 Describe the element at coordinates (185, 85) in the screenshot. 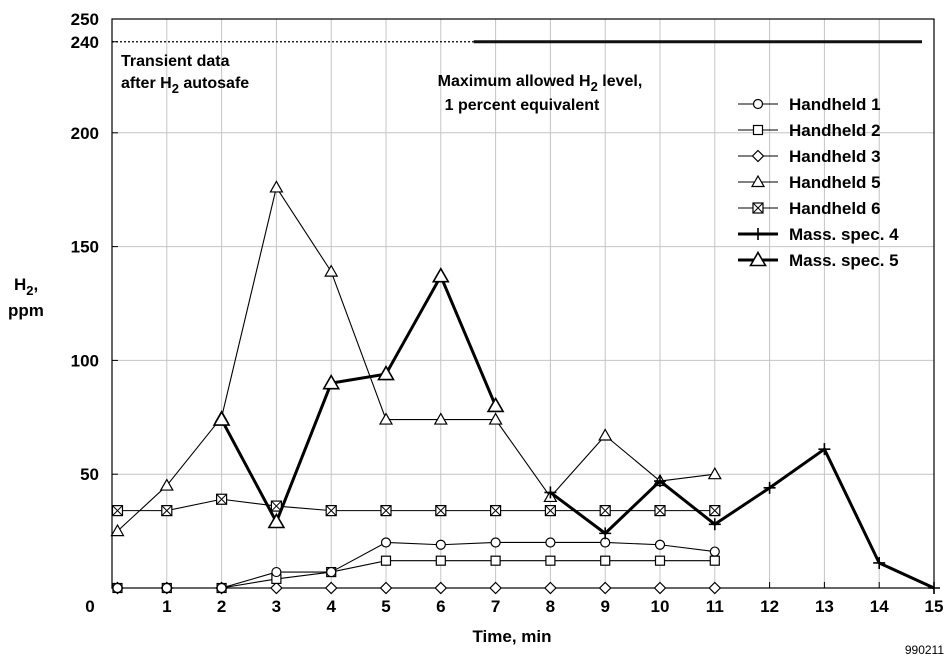

I see `transient-annotation-line2: after H2 autosafe` at that location.